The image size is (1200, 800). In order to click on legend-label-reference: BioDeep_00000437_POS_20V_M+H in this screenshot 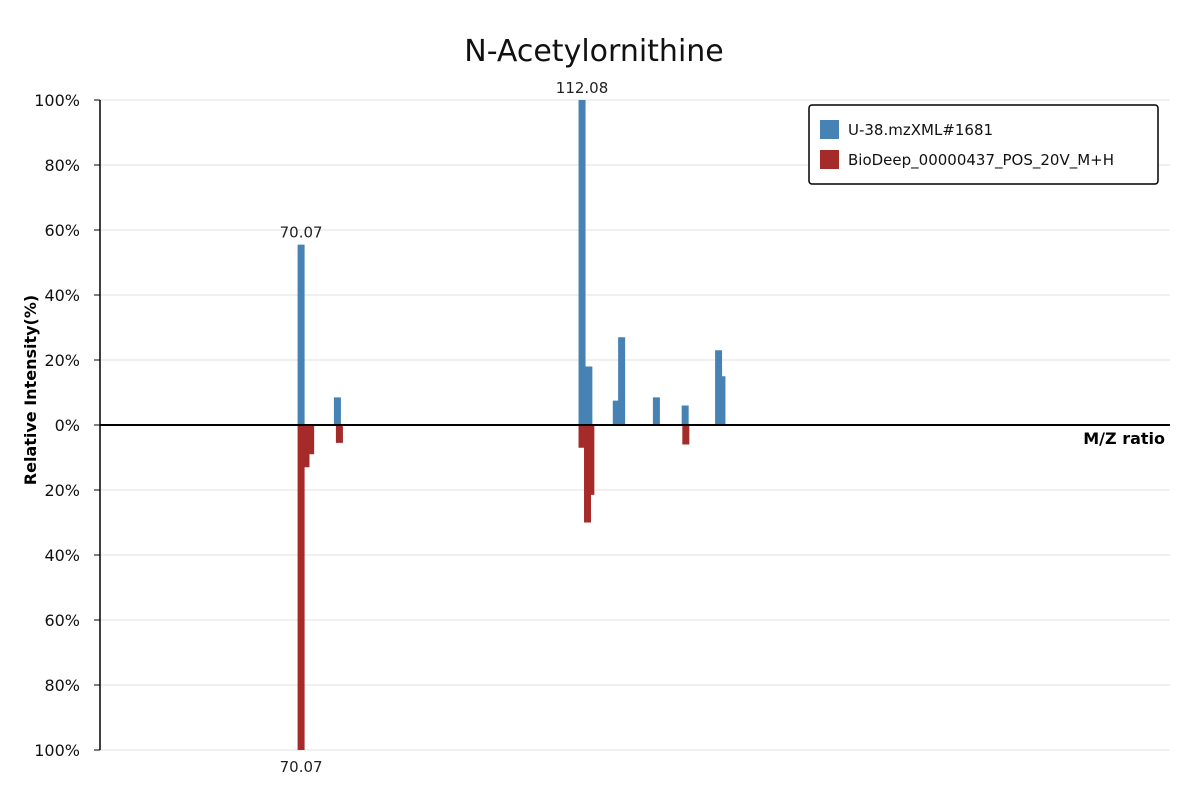, I will do `click(981, 160)`.